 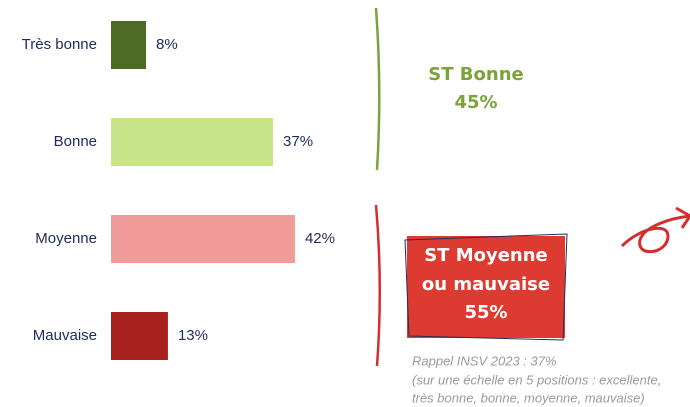 What do you see at coordinates (167, 44) in the screenshot?
I see `value-label: 8%` at bounding box center [167, 44].